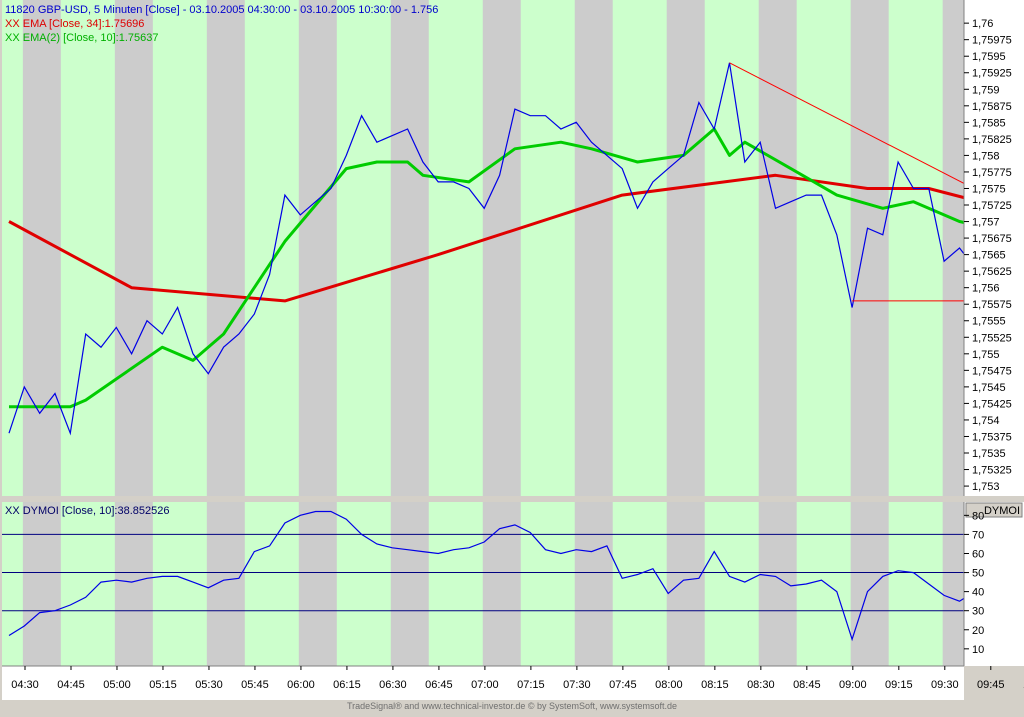  Describe the element at coordinates (512, 499) in the screenshot. I see `pane-separator` at that location.